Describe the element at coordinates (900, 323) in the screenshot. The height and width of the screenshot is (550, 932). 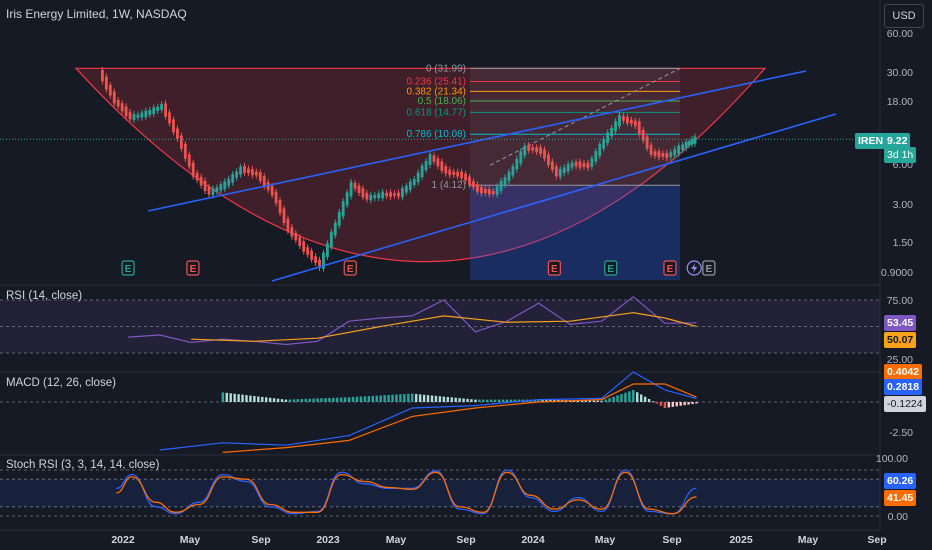
I see `rsi-value-badge: 53.45` at that location.